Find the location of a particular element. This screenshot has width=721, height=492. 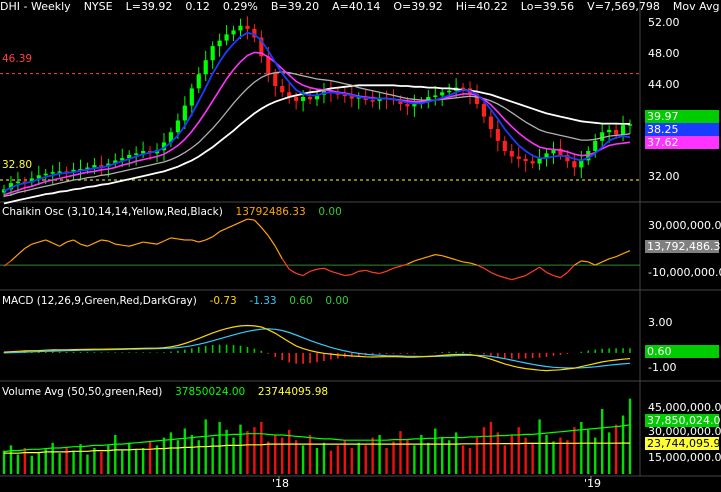

chaikin-zero: 0.00 is located at coordinates (330, 212).